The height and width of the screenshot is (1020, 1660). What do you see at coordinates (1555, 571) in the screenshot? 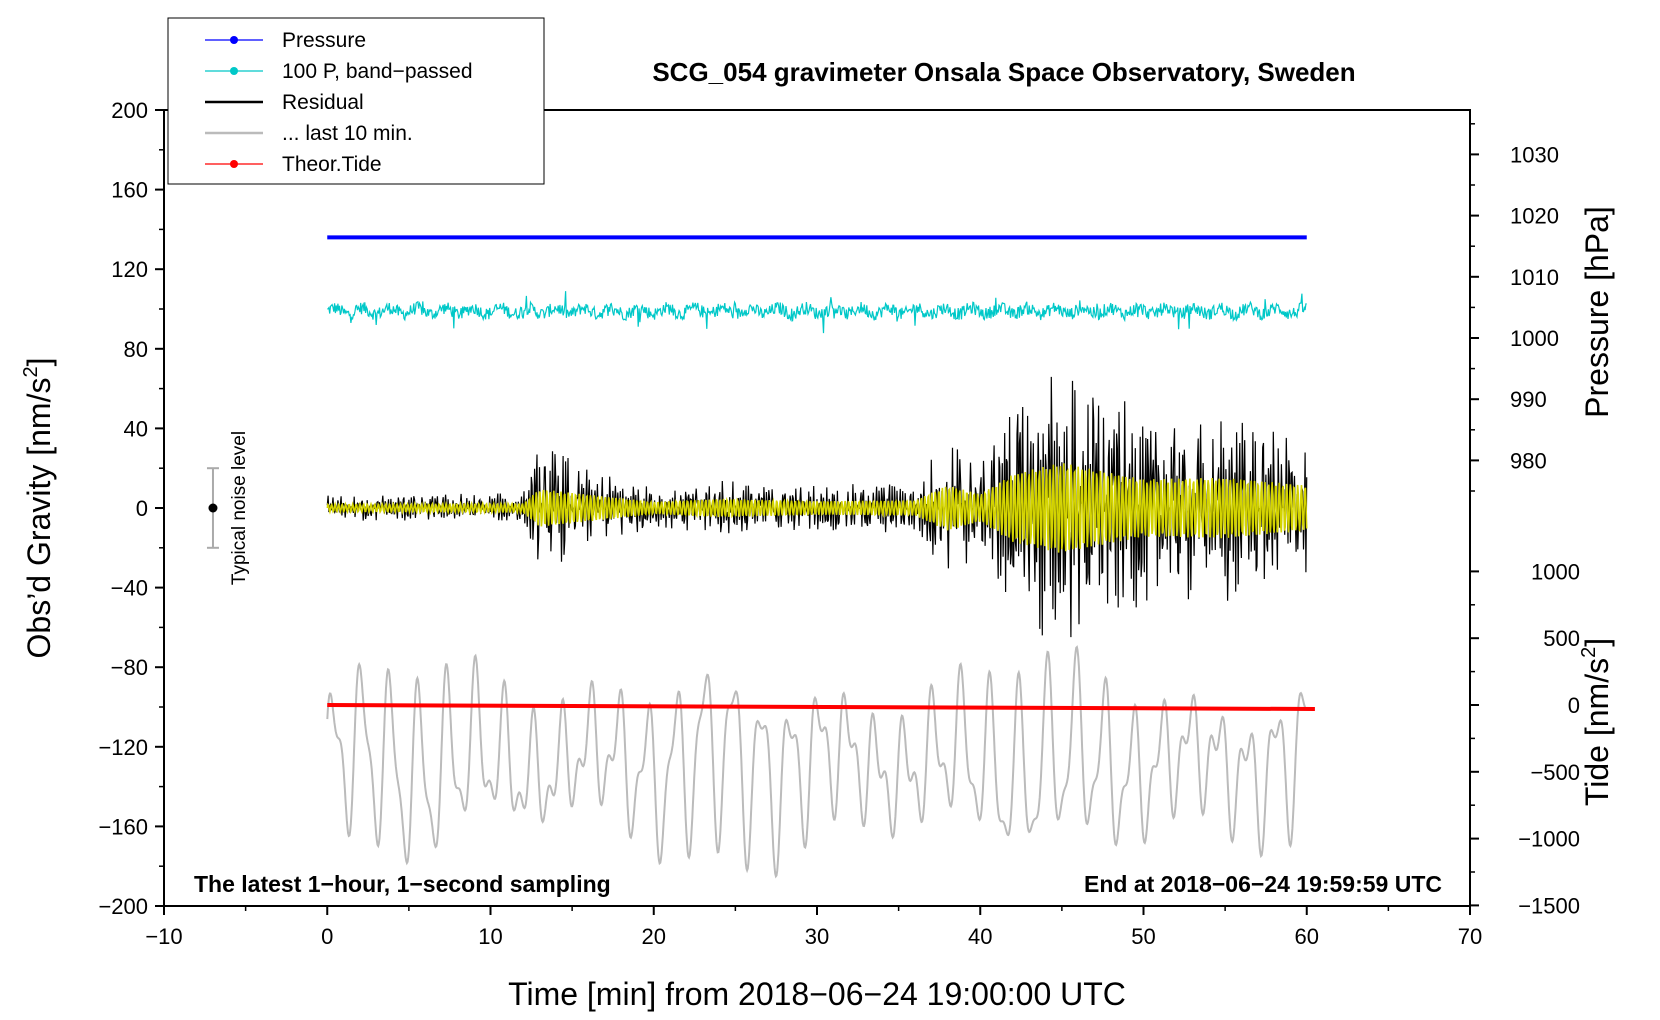
I see `tide-tick-label: 1000` at bounding box center [1555, 571].